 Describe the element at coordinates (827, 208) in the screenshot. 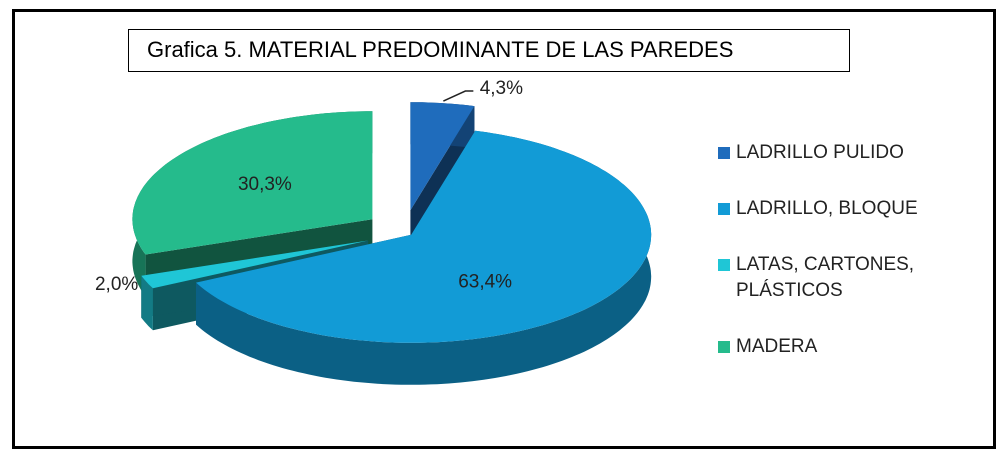

I see `legend-label: LADRILLO, BLOQUE` at that location.